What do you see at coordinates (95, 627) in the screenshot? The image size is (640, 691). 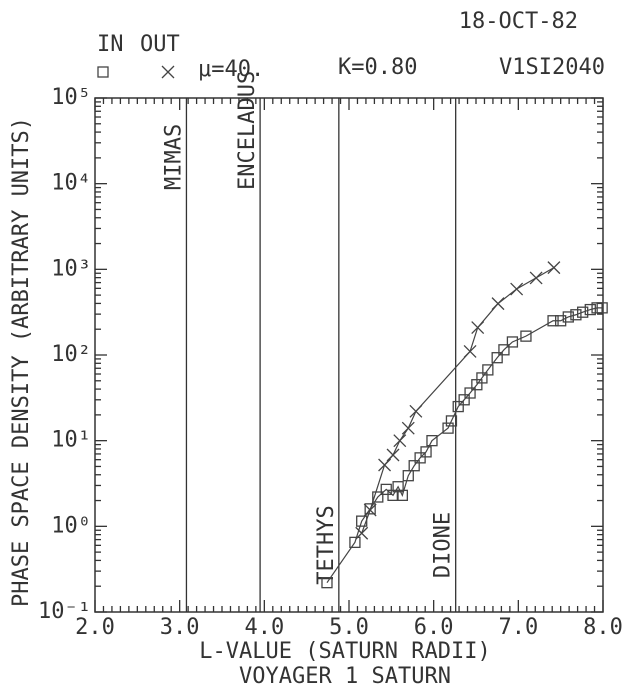 I see `x-tick-label: 2.0` at bounding box center [95, 627].